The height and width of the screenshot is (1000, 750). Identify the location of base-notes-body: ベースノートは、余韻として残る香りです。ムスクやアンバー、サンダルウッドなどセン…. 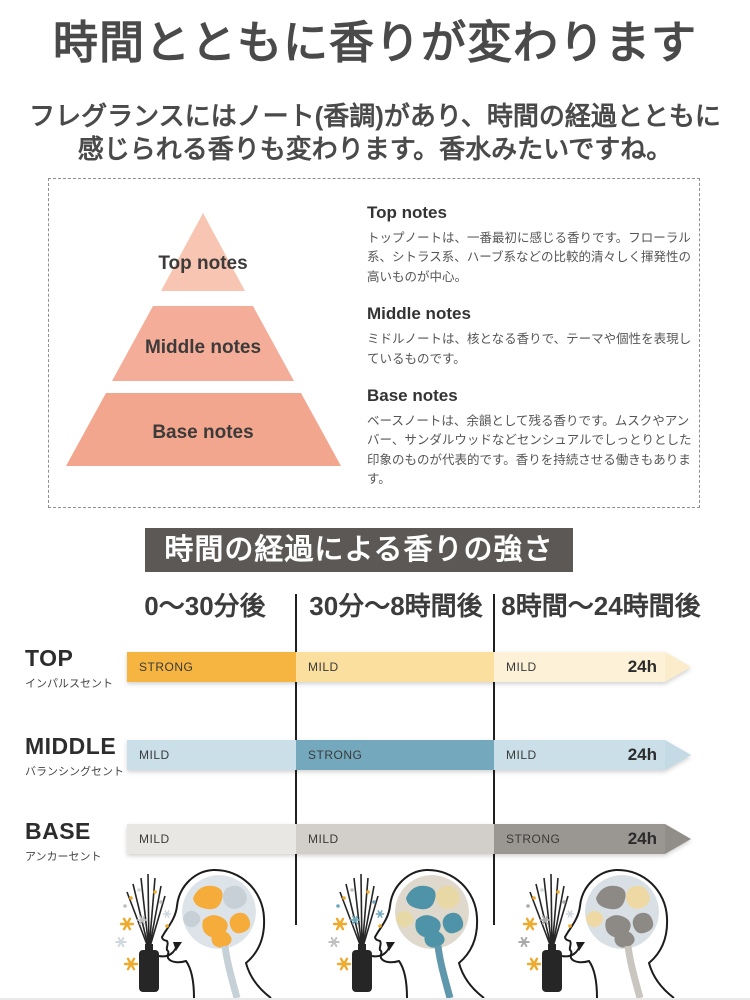
(529, 449).